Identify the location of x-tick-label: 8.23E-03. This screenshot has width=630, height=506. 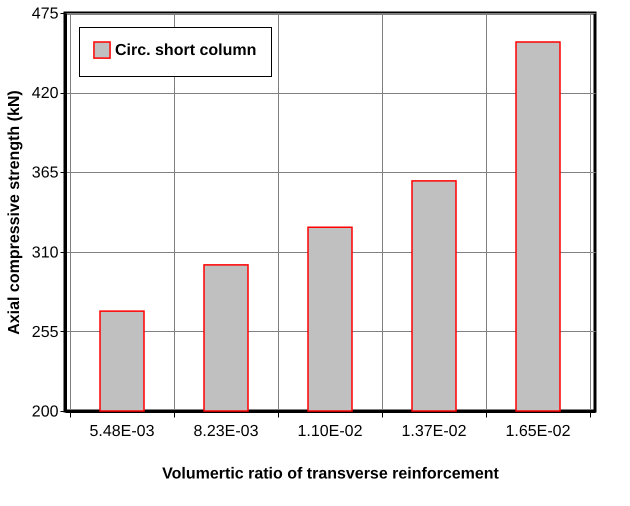
(226, 431).